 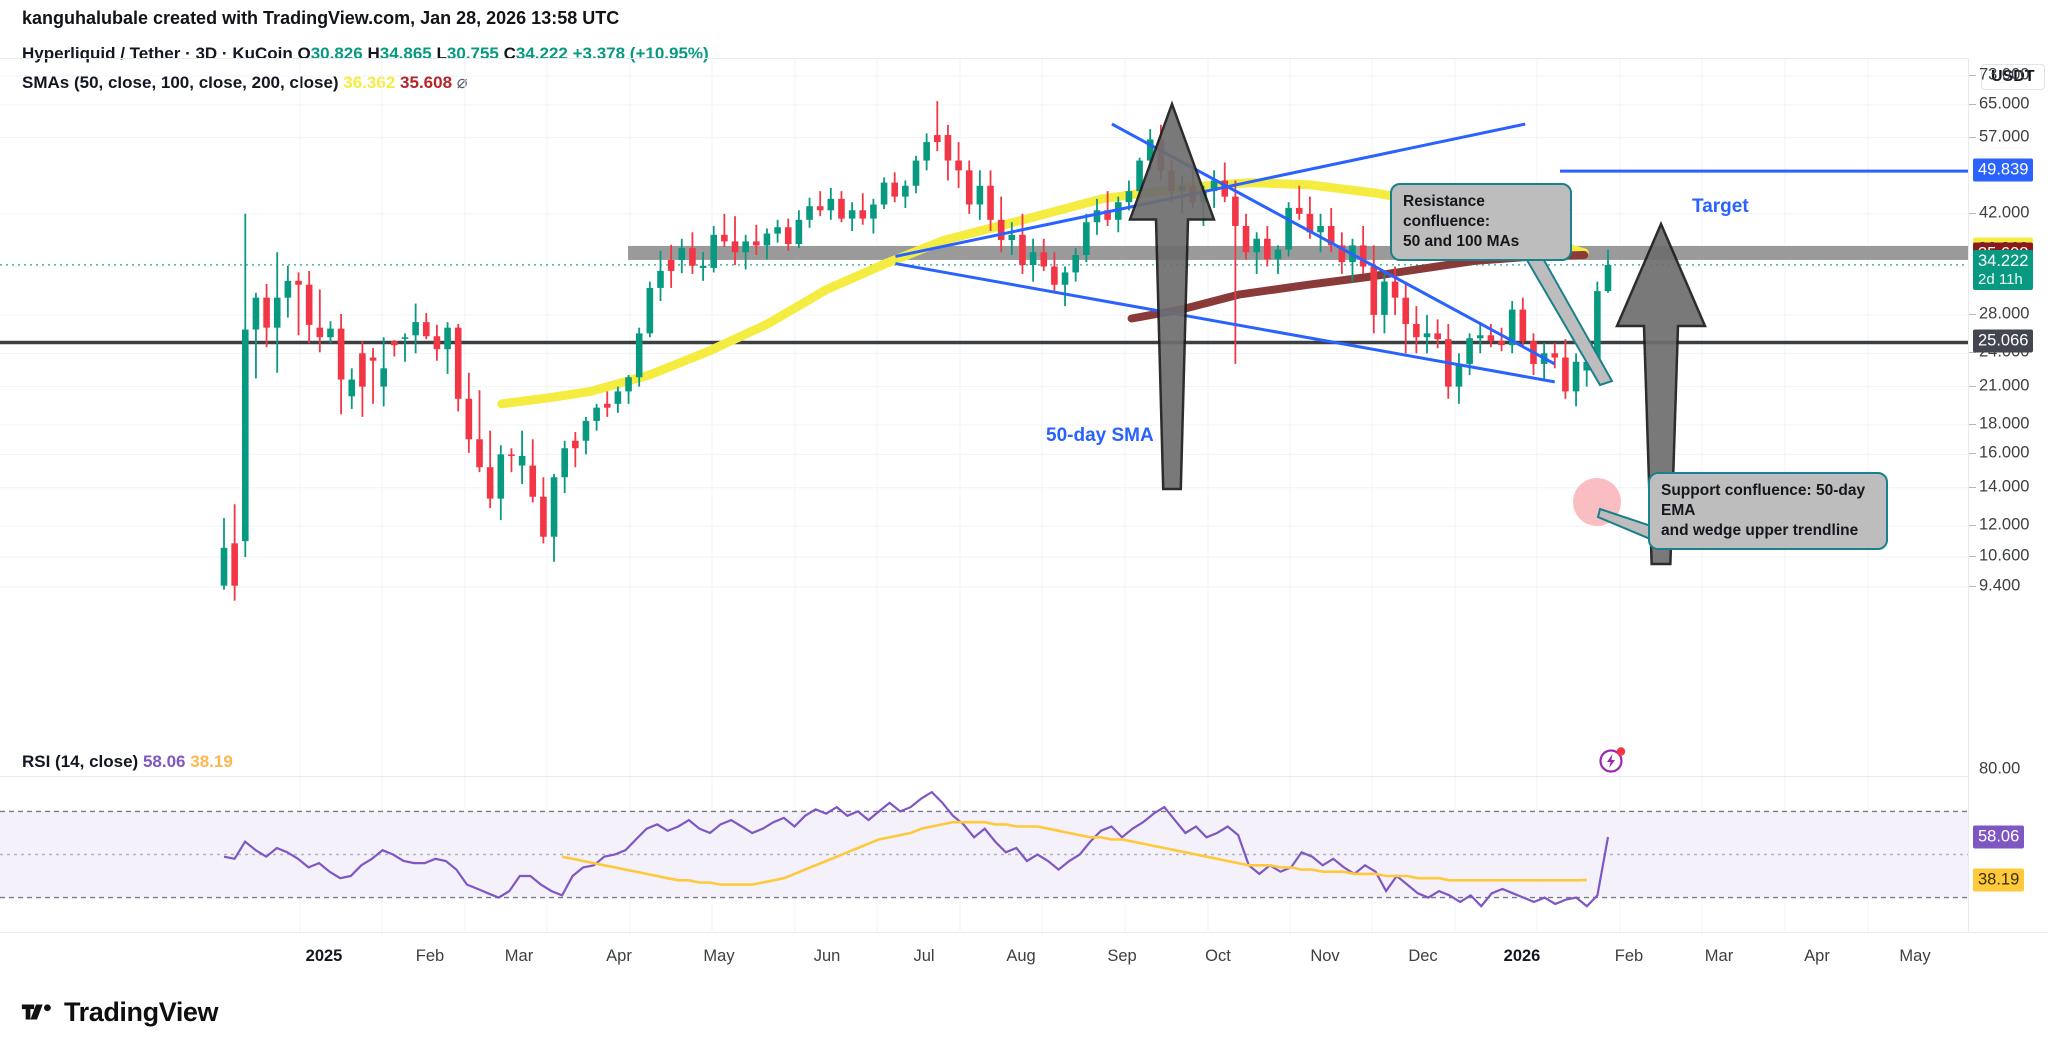 What do you see at coordinates (1612, 760) in the screenshot?
I see `alert-lightning-icon` at bounding box center [1612, 760].